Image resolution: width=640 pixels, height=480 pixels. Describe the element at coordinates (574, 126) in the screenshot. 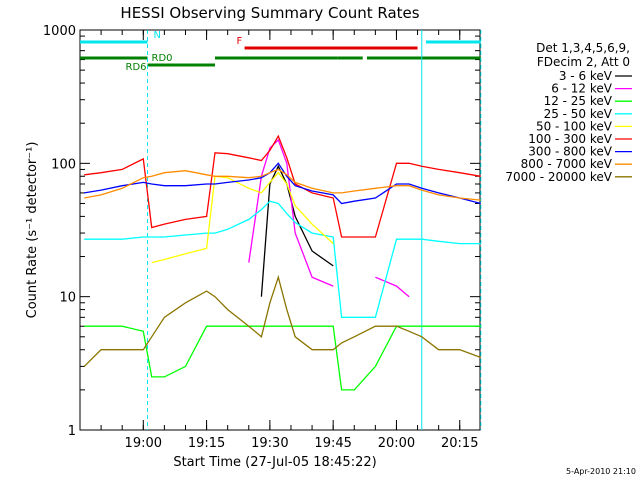

I see `legend-entry-label: 50 - 100 keV` at that location.